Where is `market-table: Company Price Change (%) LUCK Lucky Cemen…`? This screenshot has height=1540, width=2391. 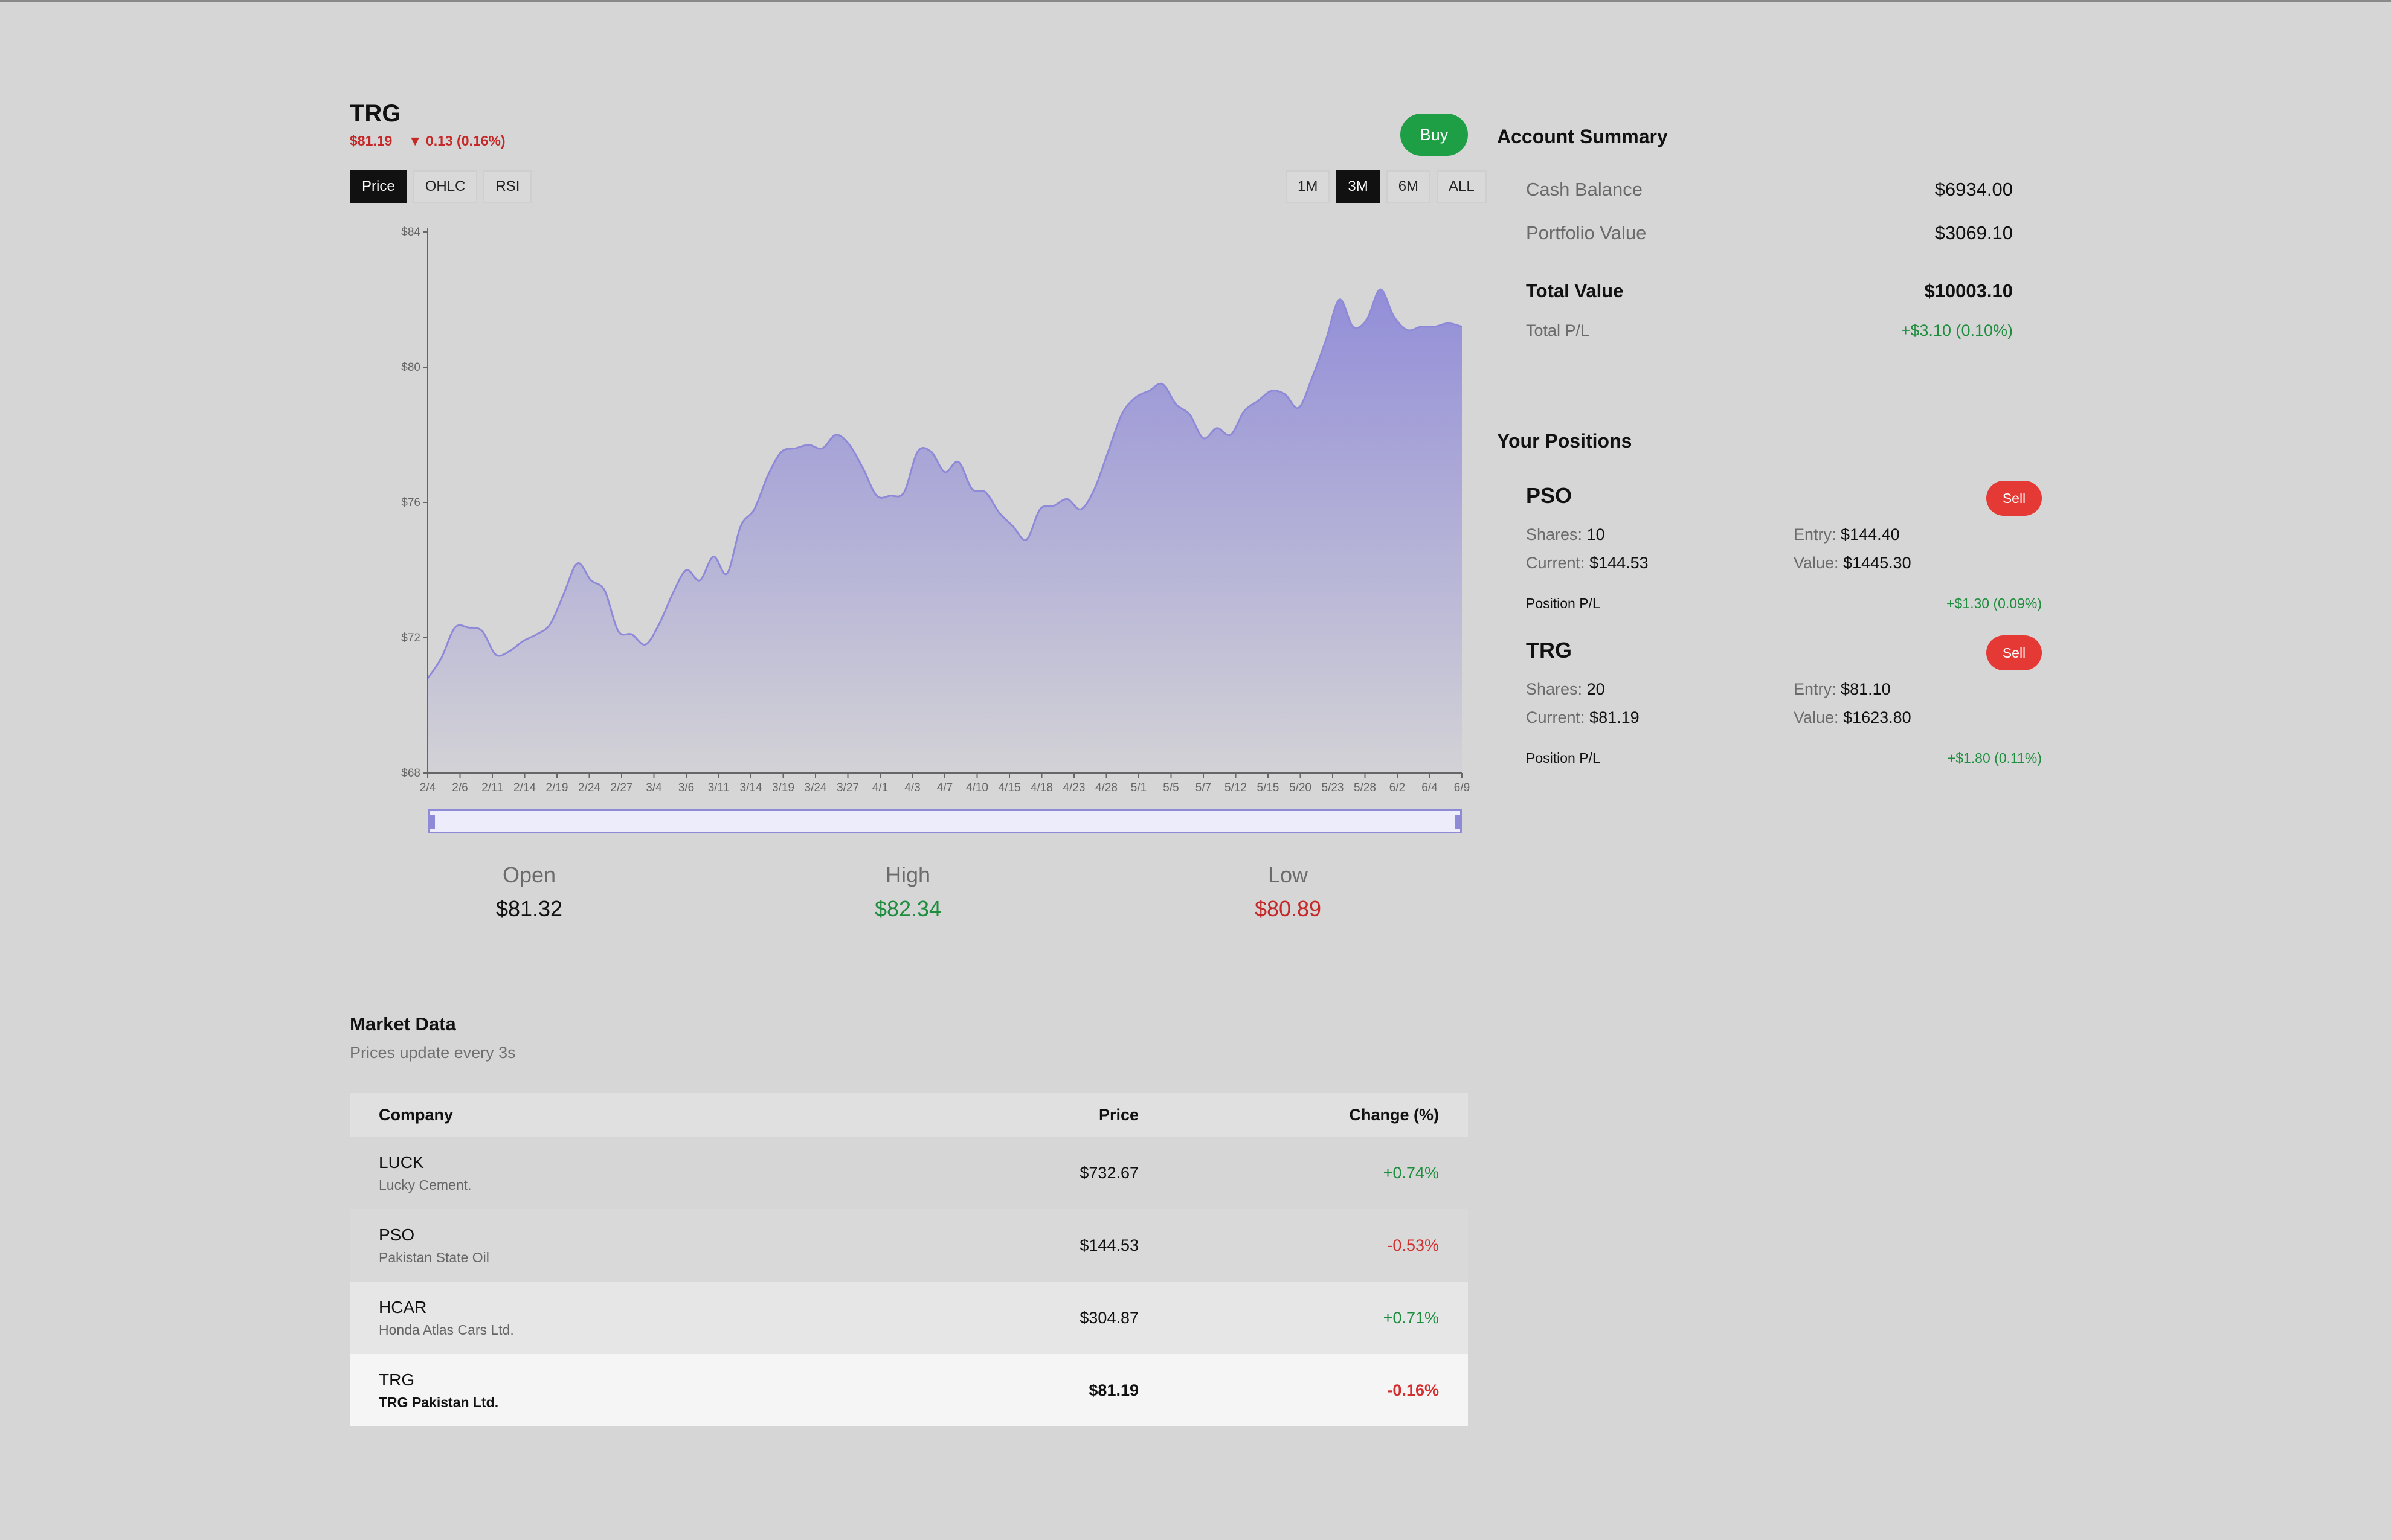 market-table: Company Price Change (%) LUCK Lucky Cemen… is located at coordinates (909, 1259).